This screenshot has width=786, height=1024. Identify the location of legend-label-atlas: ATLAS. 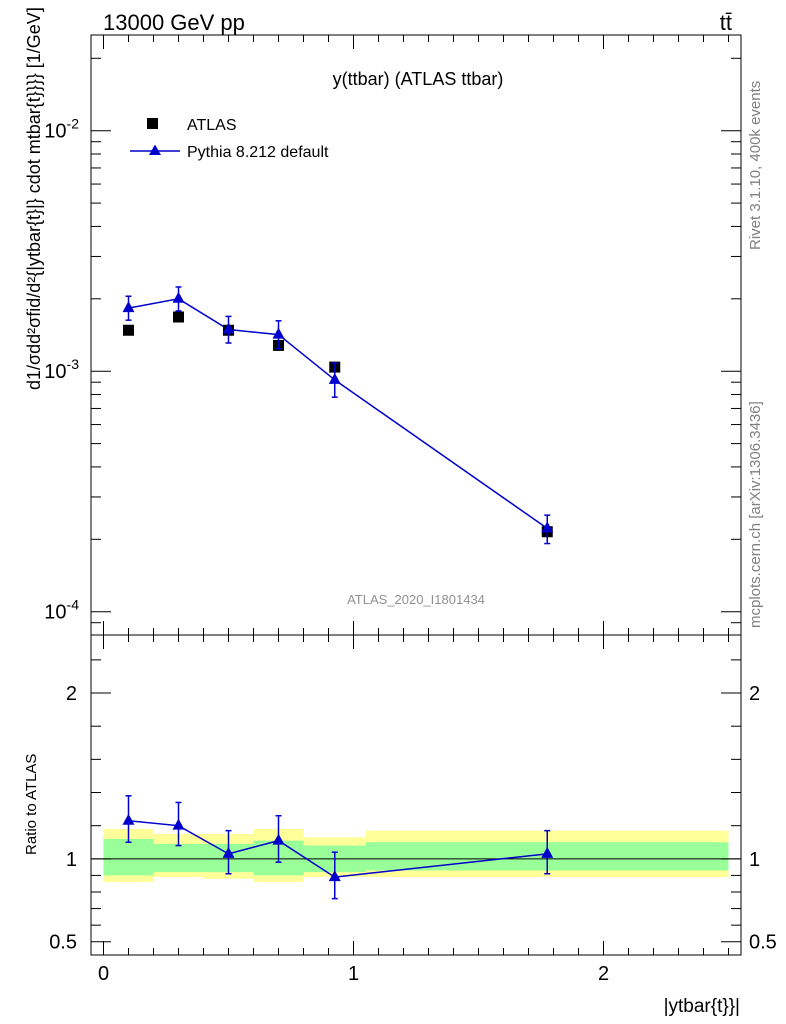
(212, 125).